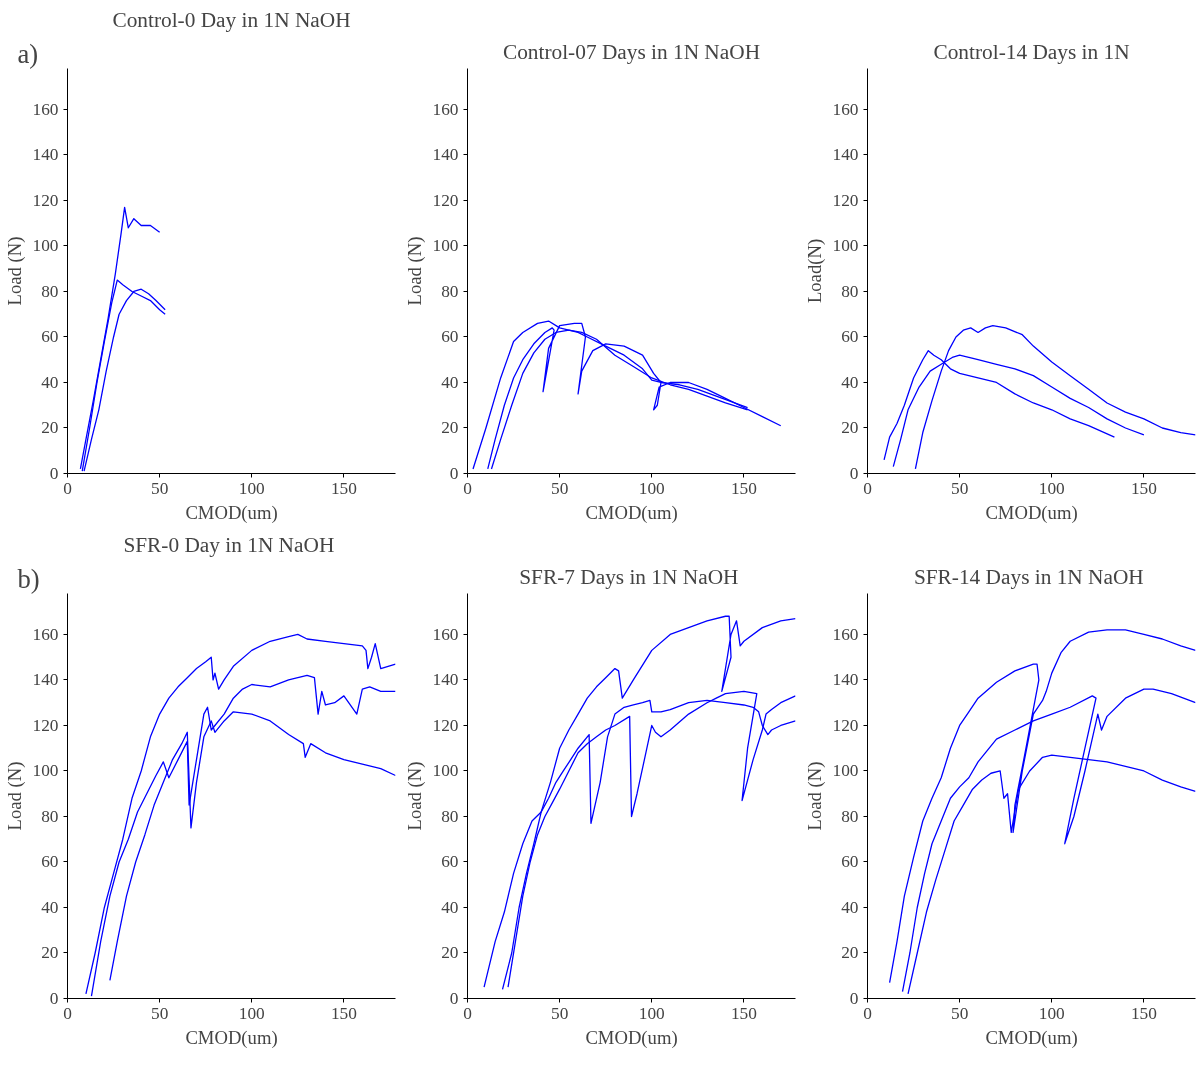 The height and width of the screenshot is (1066, 1203). I want to click on y-axis-title: Load(N), so click(814, 271).